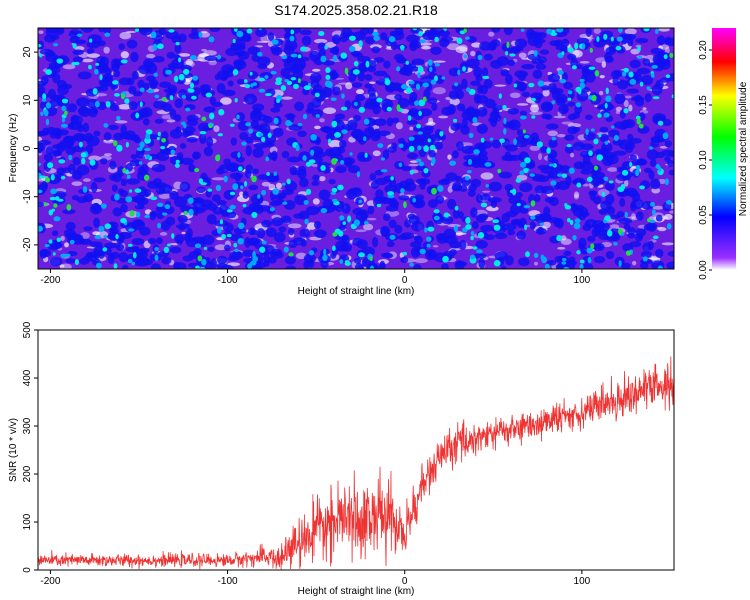  Describe the element at coordinates (703, 215) in the screenshot. I see `colorbar-tick-label: 0.05` at that location.